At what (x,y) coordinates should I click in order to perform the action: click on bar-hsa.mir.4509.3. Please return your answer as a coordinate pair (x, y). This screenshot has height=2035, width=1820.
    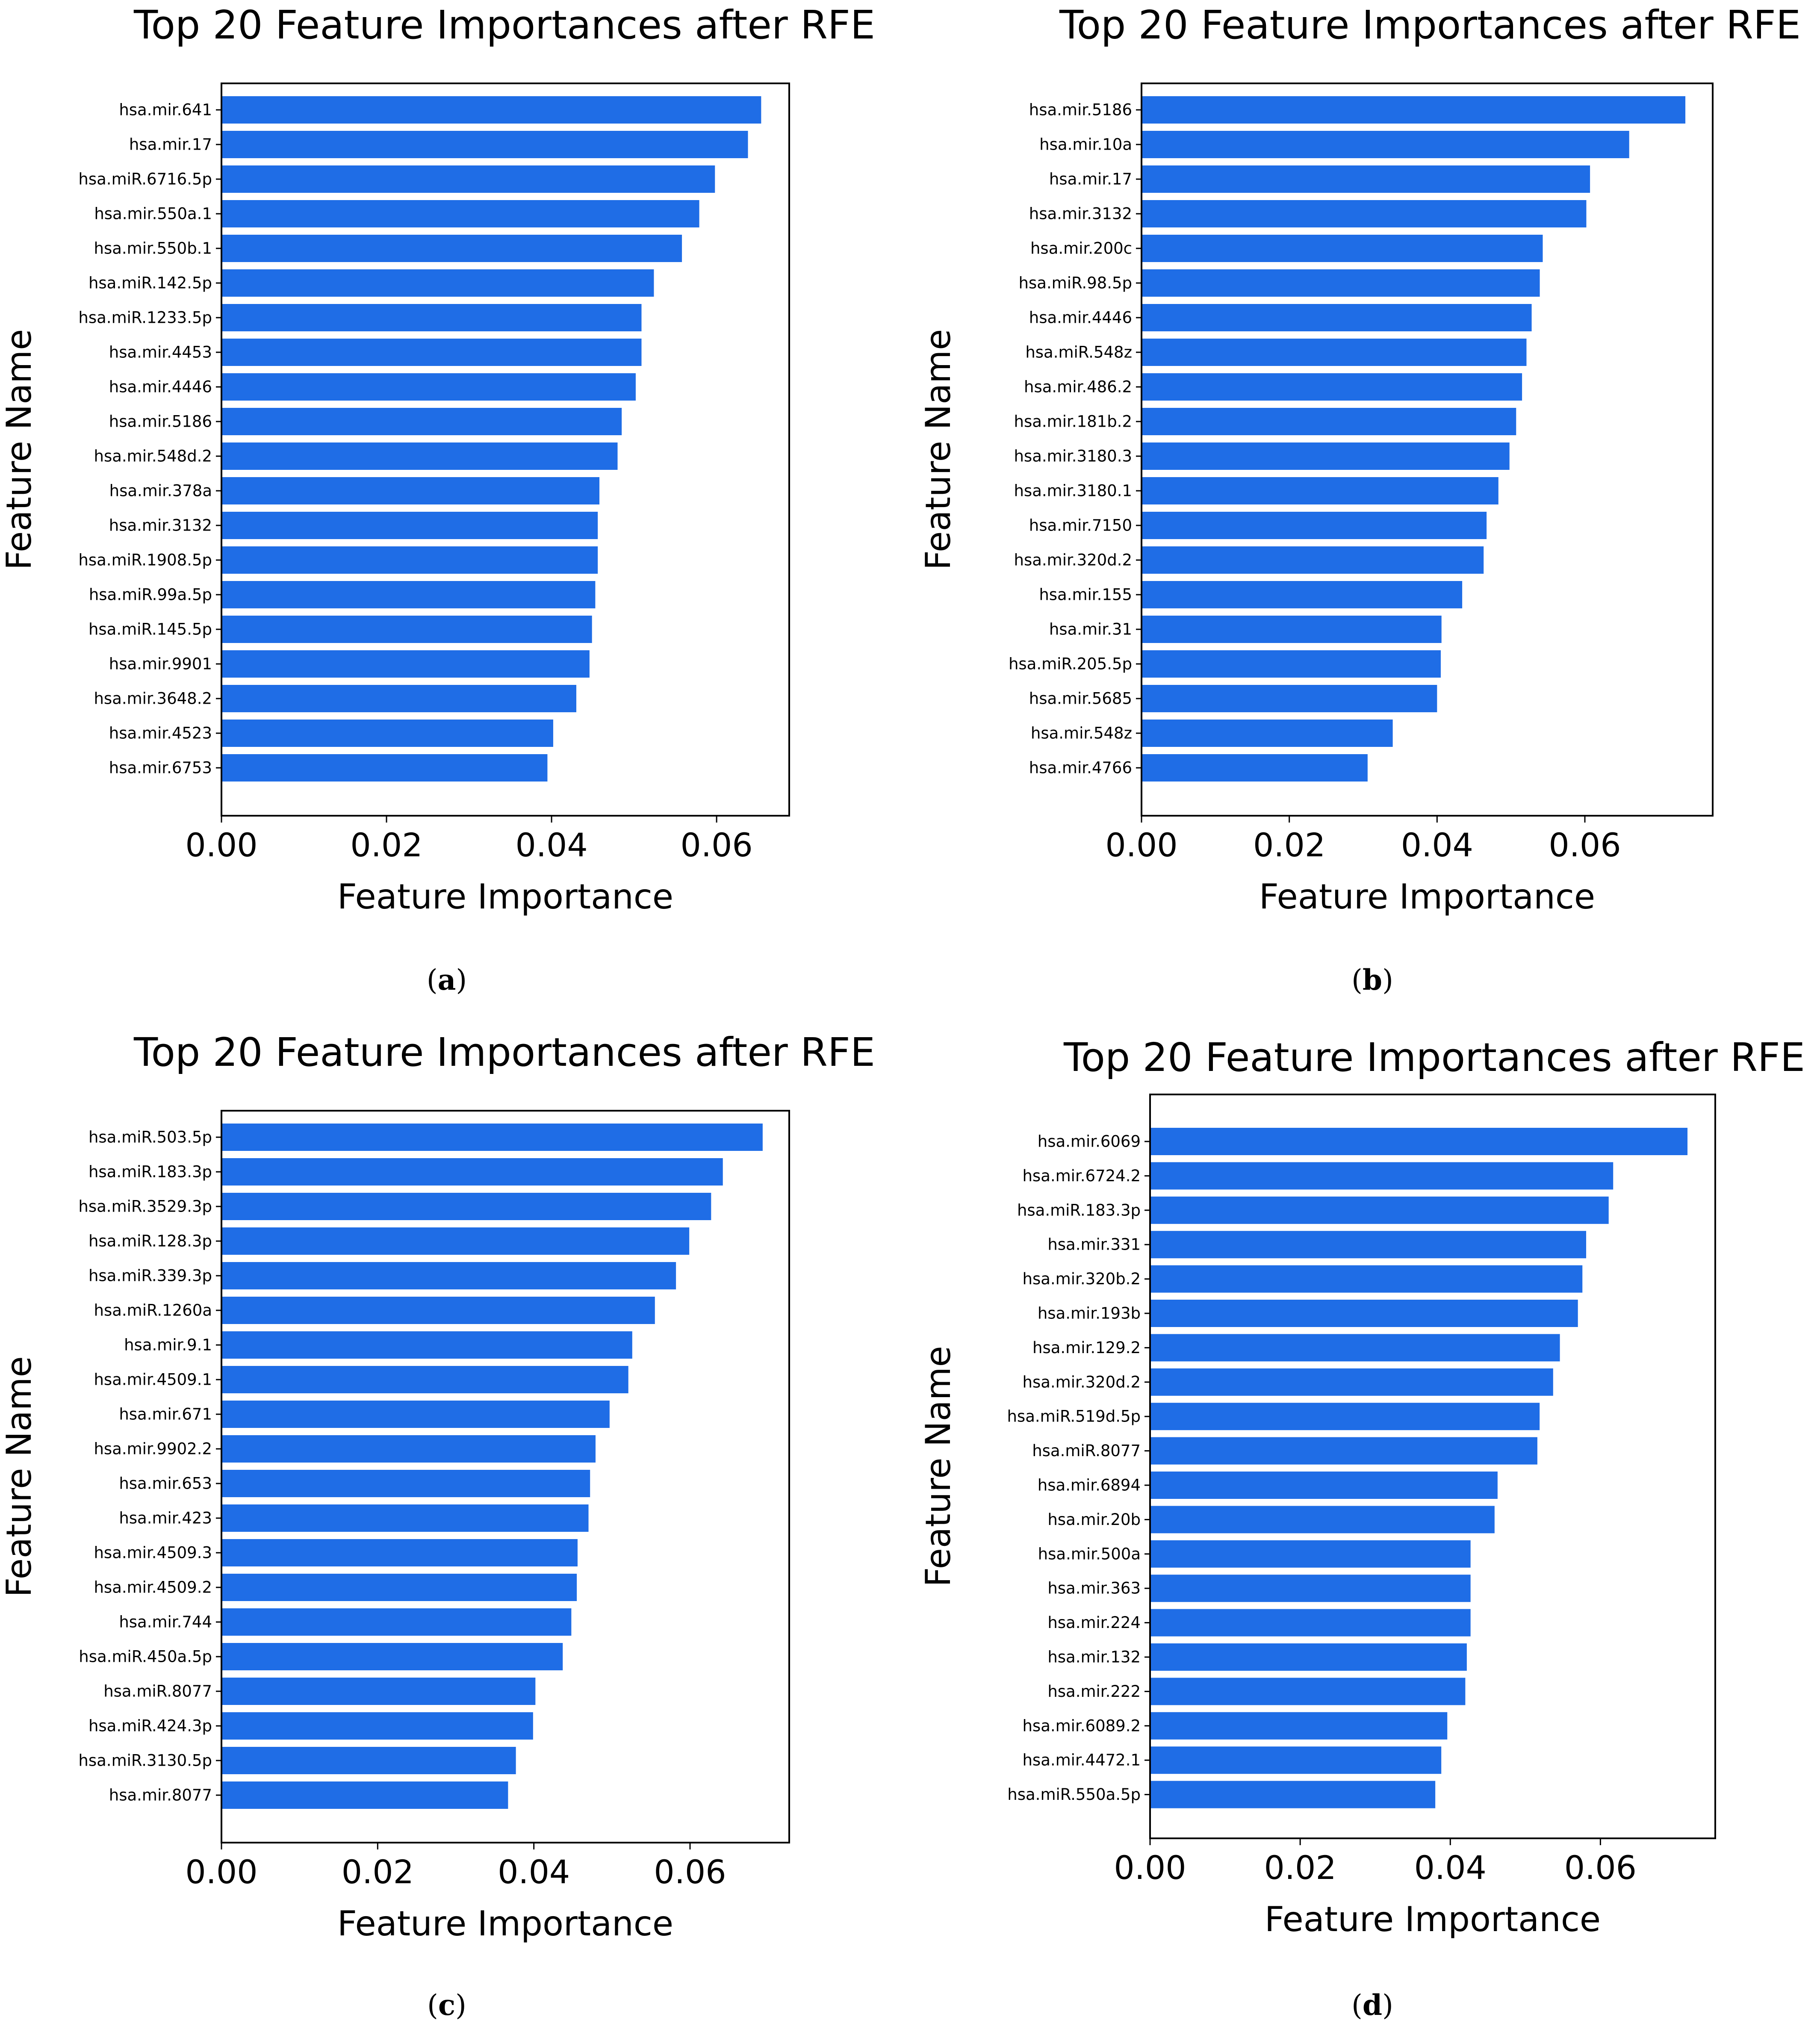
    Looking at the image, I should click on (399, 1552).